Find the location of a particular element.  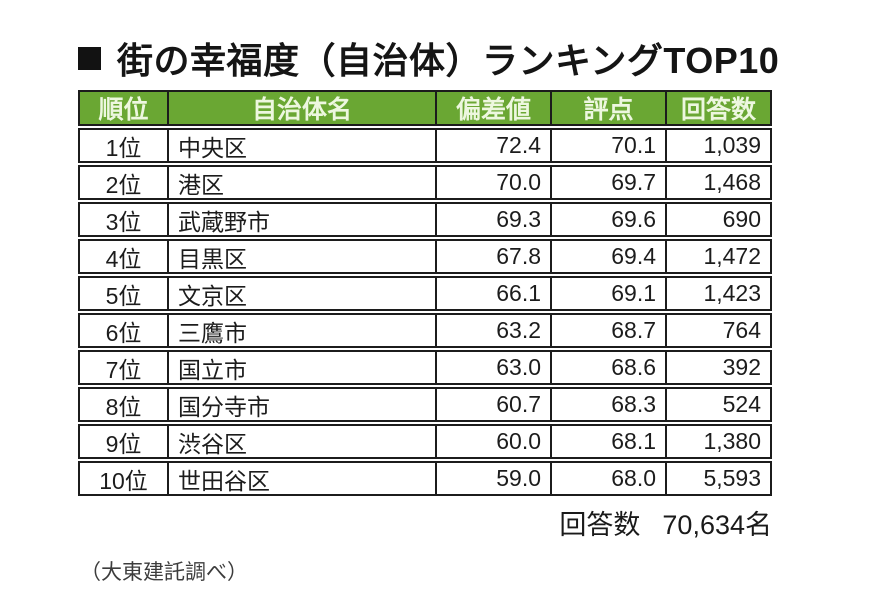

score-cell: 69.7 is located at coordinates (607, 182).